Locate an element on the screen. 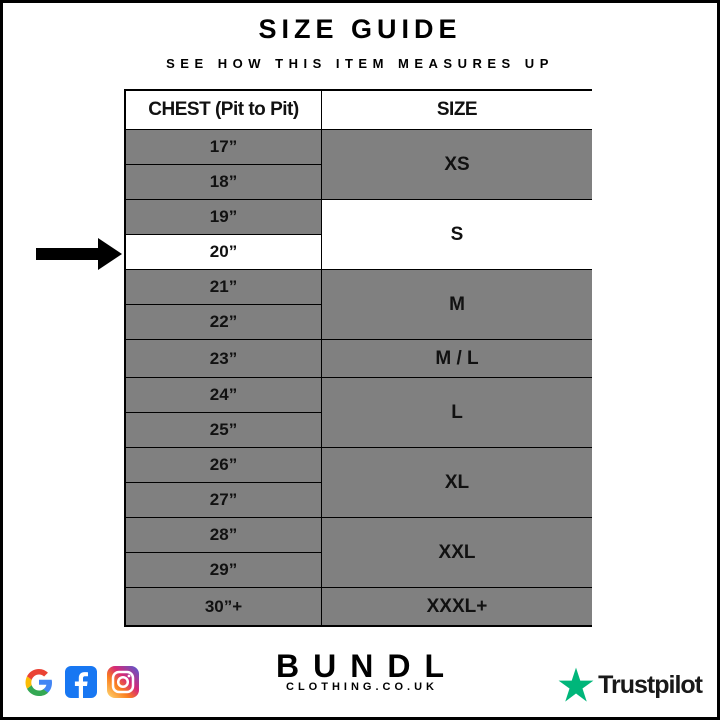  size-cell: XL is located at coordinates (457, 482).